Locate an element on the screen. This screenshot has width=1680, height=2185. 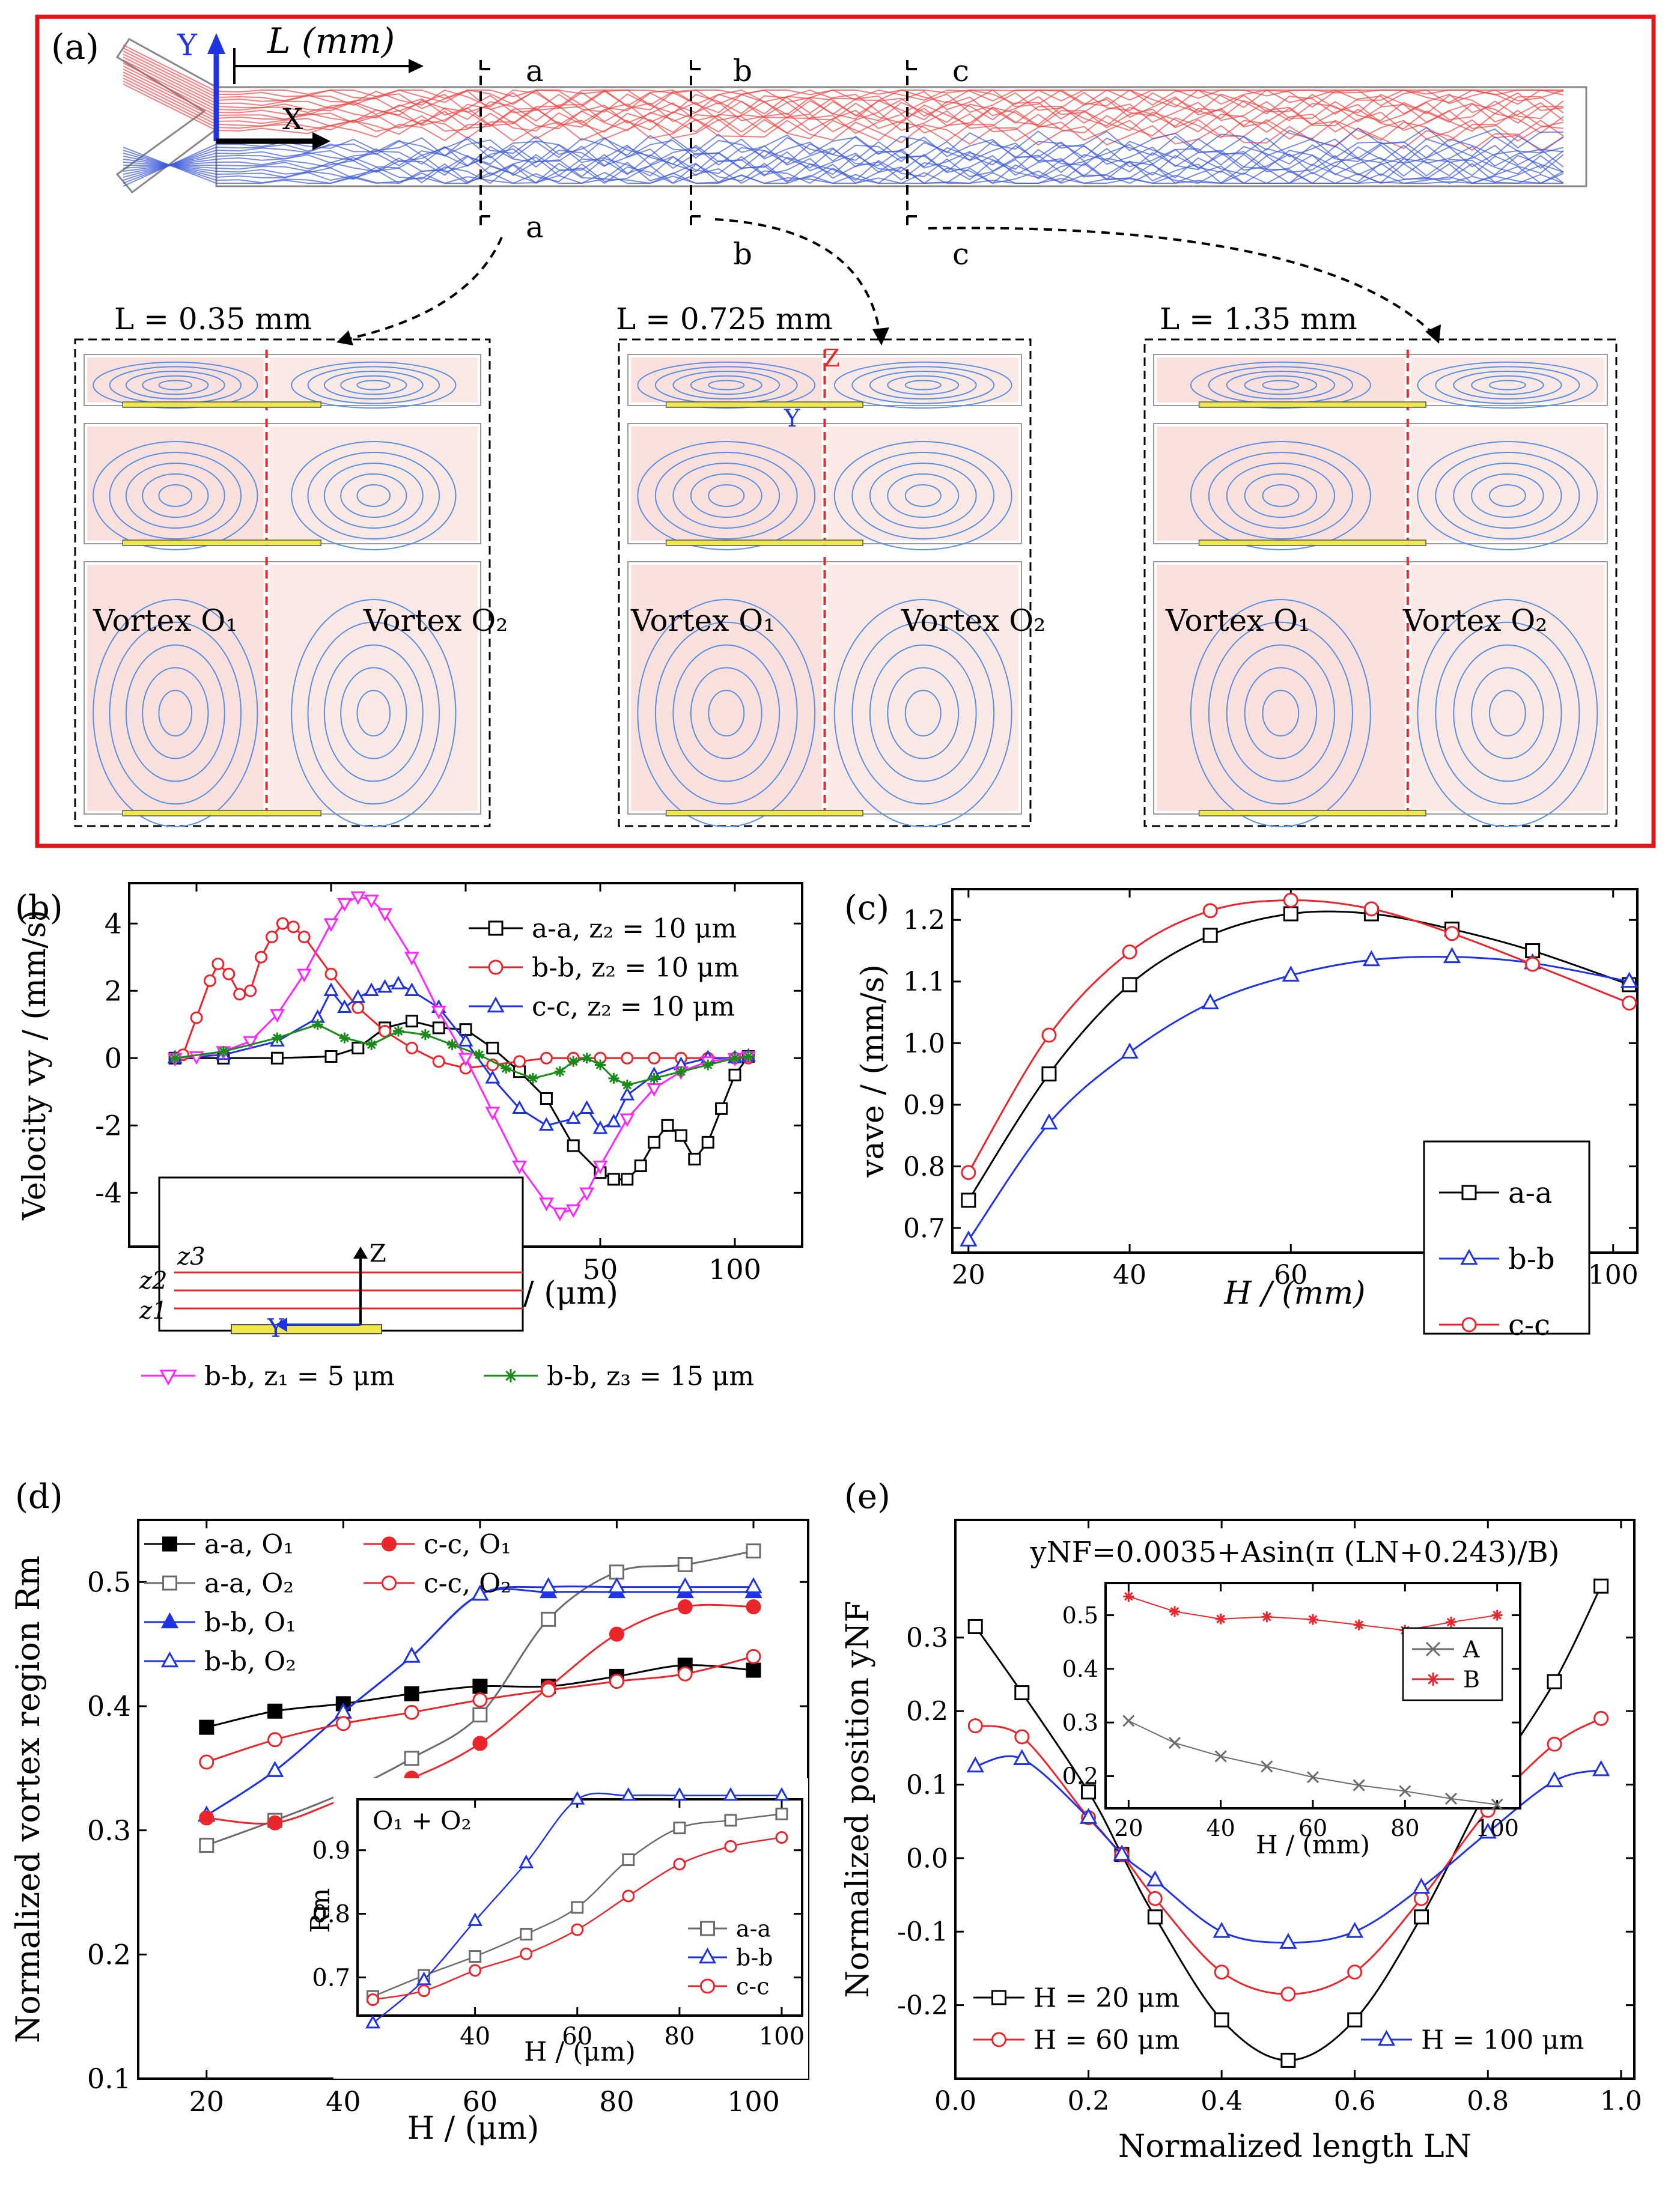
e-xlabel: Normalized length LN is located at coordinates (1295, 2147).